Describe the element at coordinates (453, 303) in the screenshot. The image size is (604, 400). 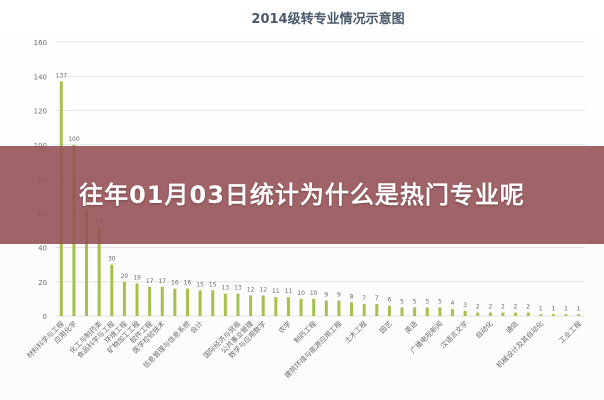
I see `data-label: 4` at that location.